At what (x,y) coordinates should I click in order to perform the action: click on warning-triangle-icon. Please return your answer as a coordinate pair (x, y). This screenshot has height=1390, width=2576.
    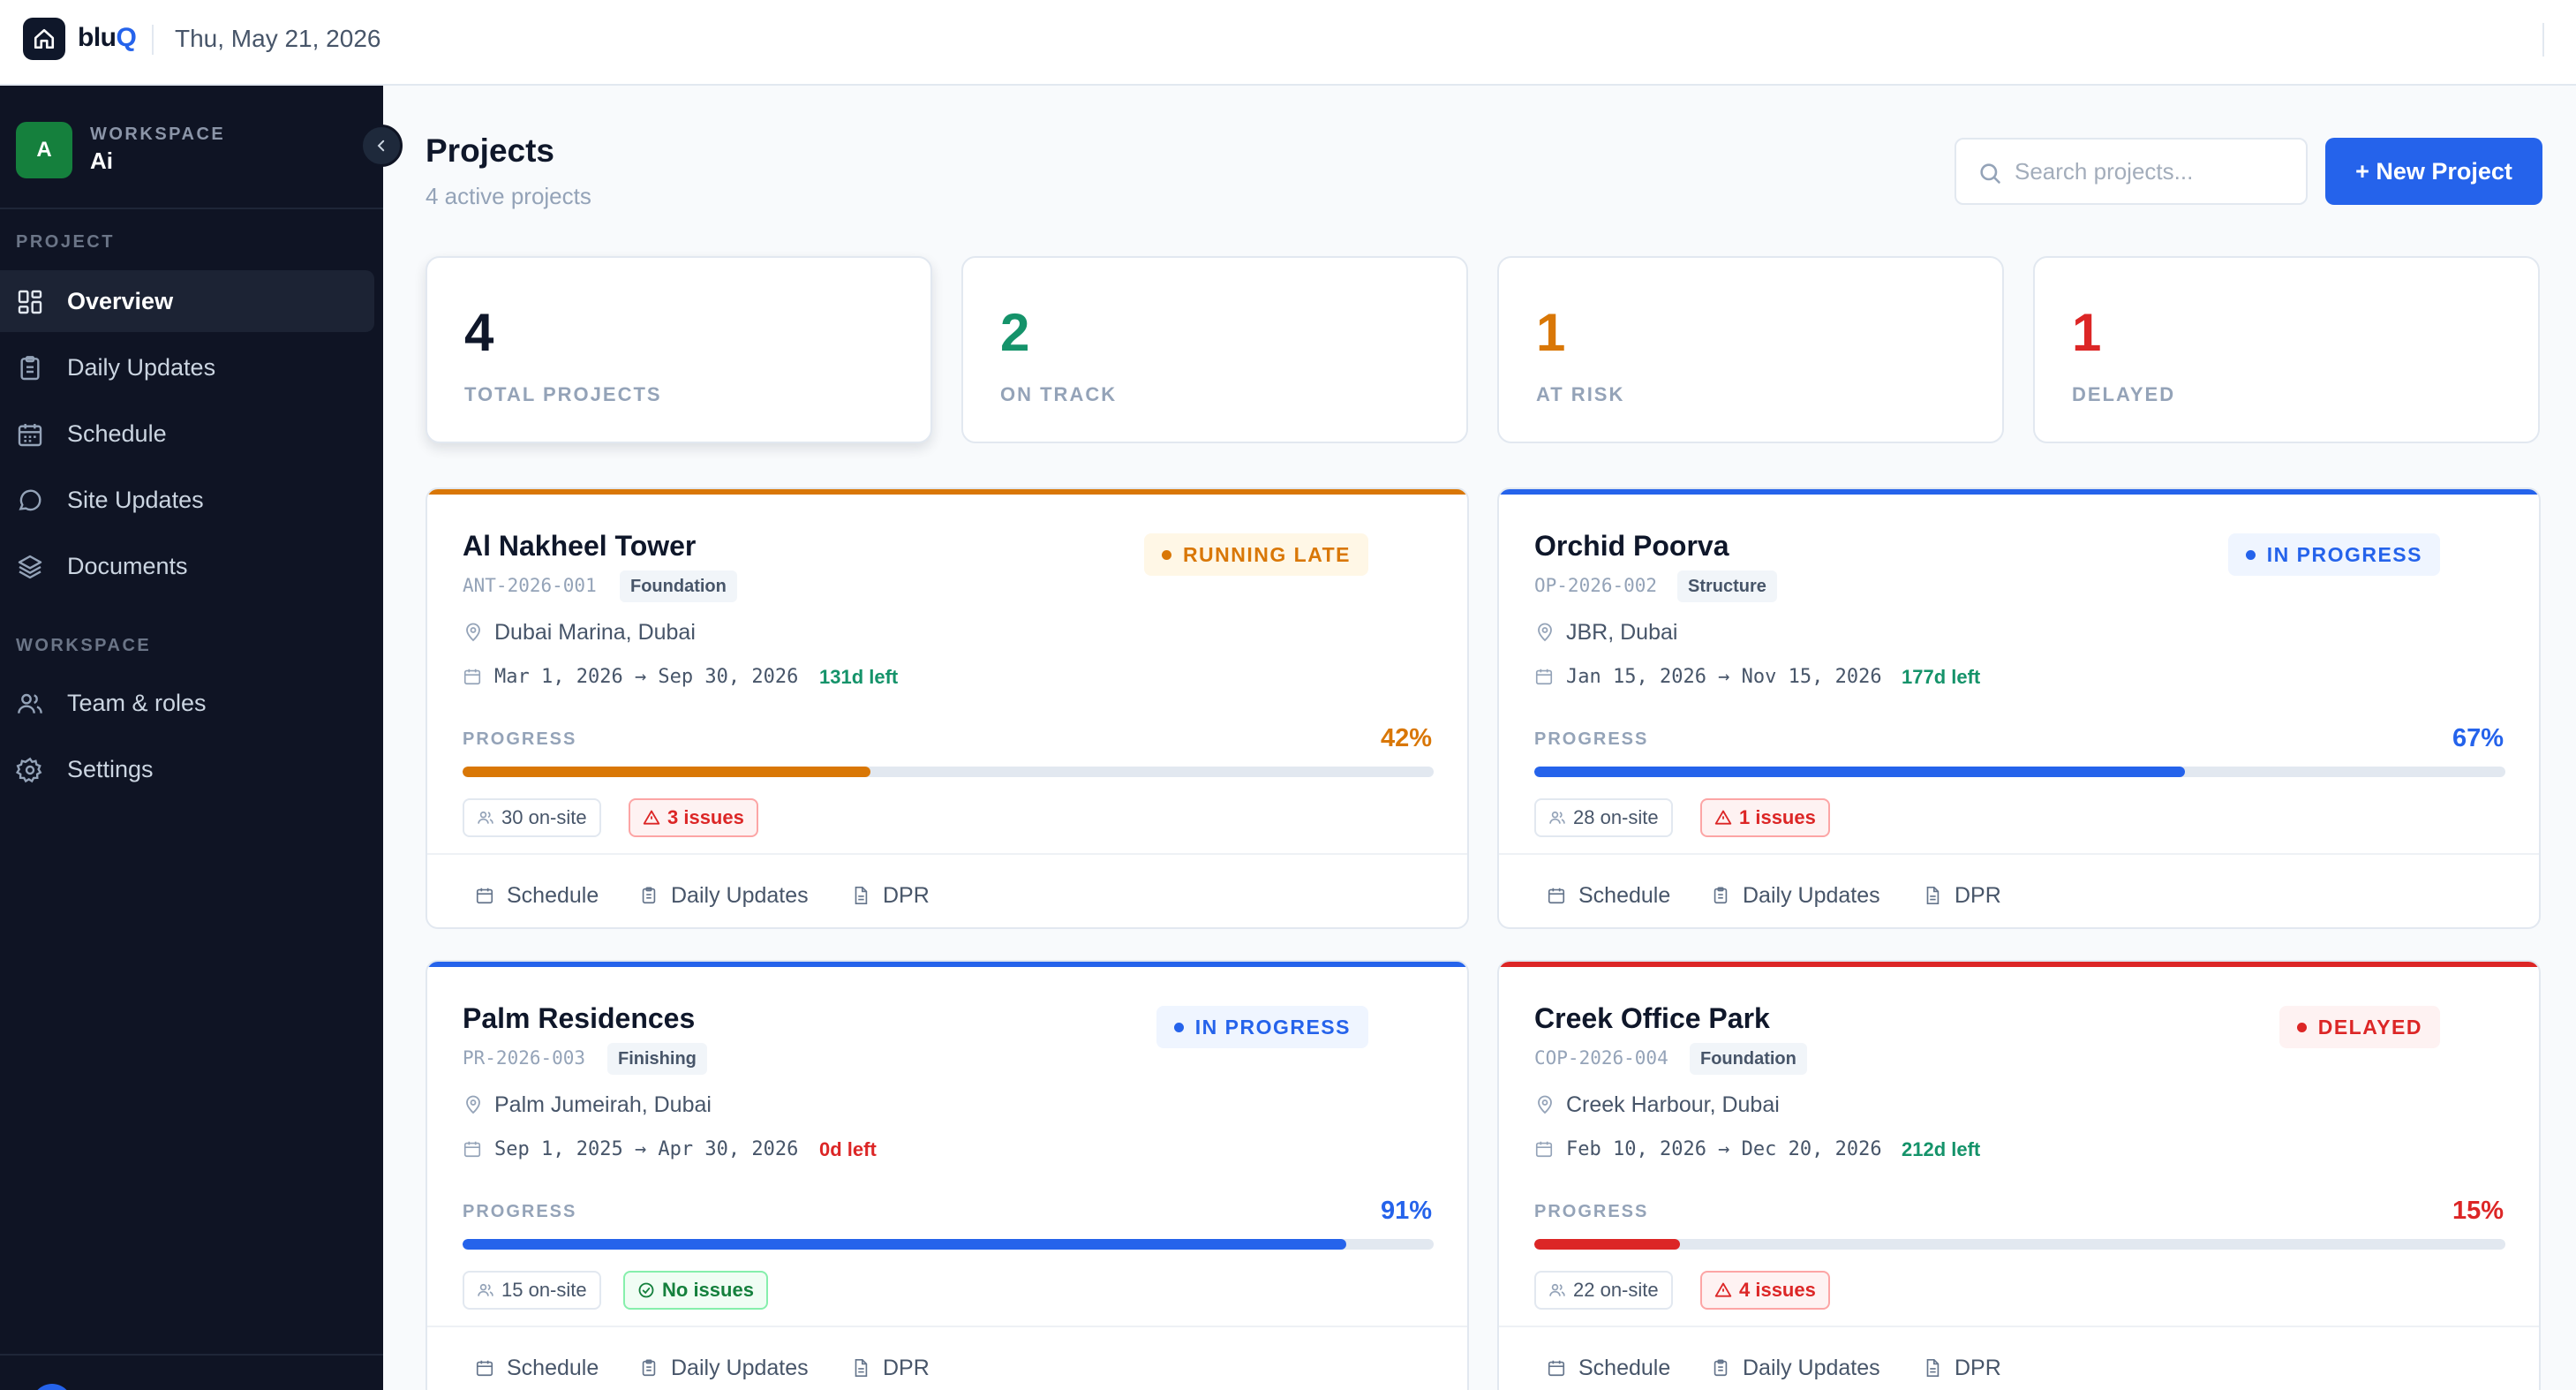
    Looking at the image, I should click on (1723, 1289).